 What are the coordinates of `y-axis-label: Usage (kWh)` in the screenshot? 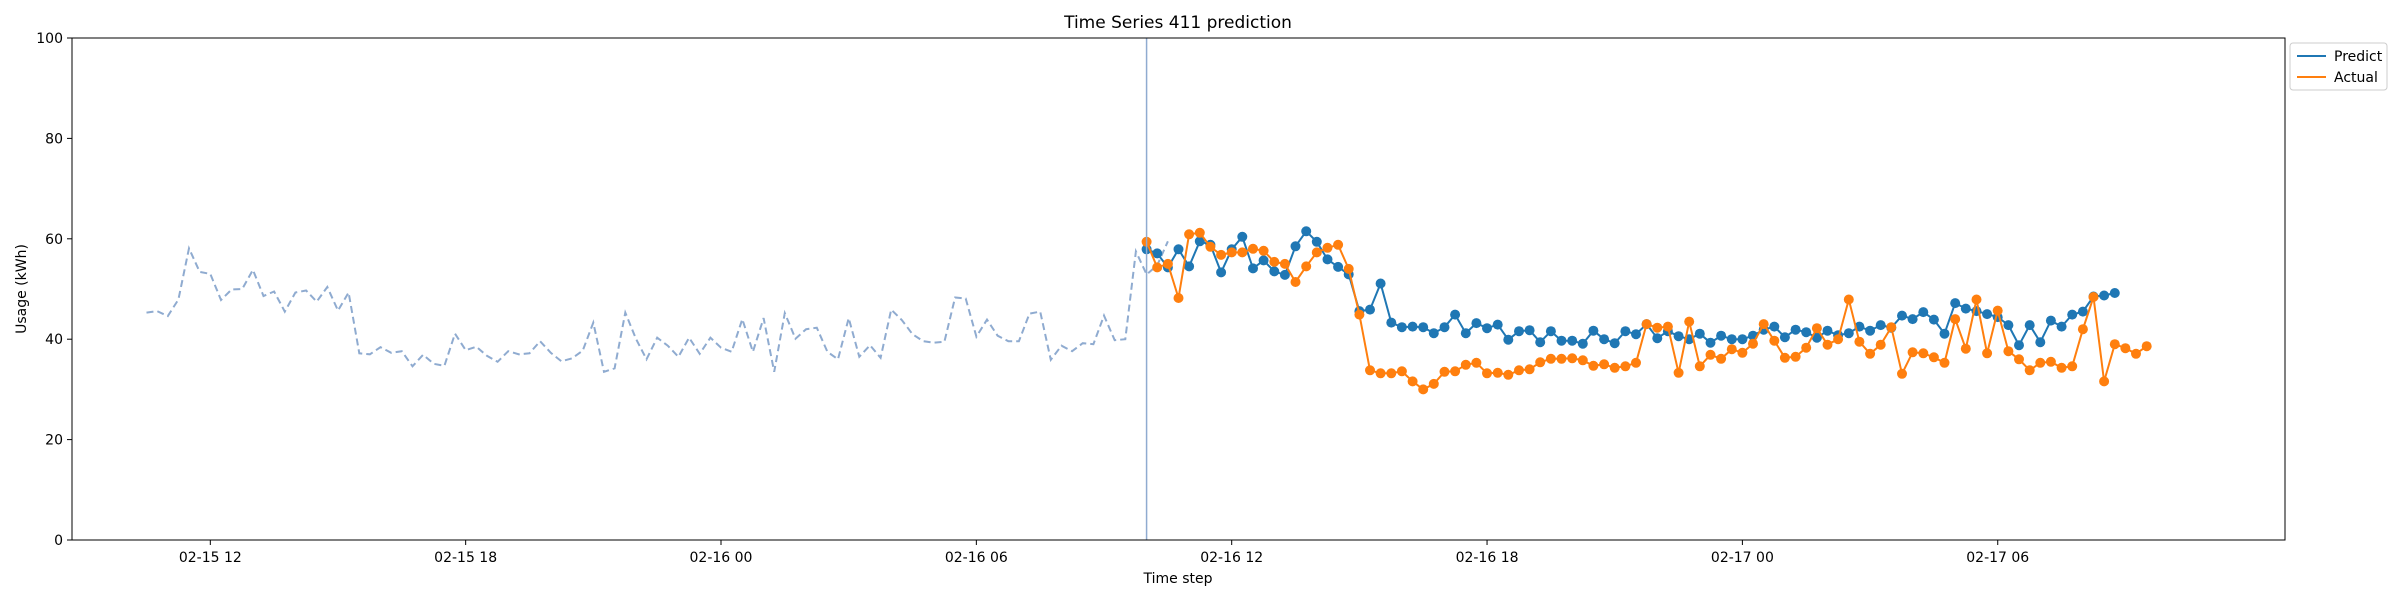 It's located at (22, 289).